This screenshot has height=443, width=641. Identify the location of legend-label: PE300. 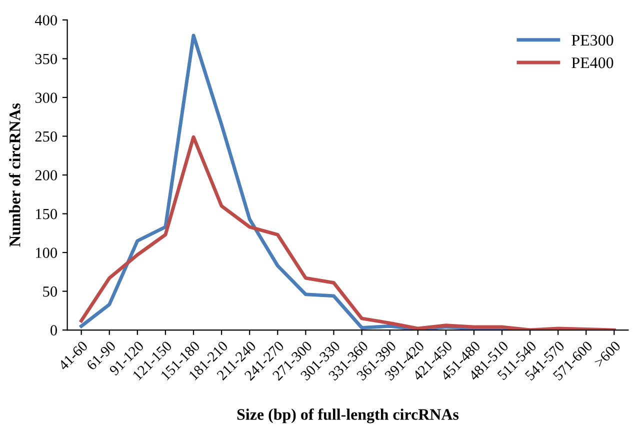
(593, 40).